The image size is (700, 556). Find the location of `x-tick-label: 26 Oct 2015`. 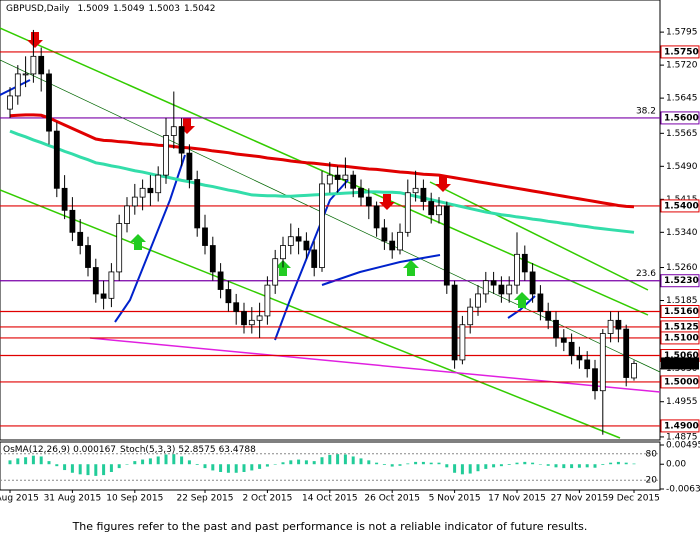

x-tick-label: 26 Oct 2015 is located at coordinates (392, 499).